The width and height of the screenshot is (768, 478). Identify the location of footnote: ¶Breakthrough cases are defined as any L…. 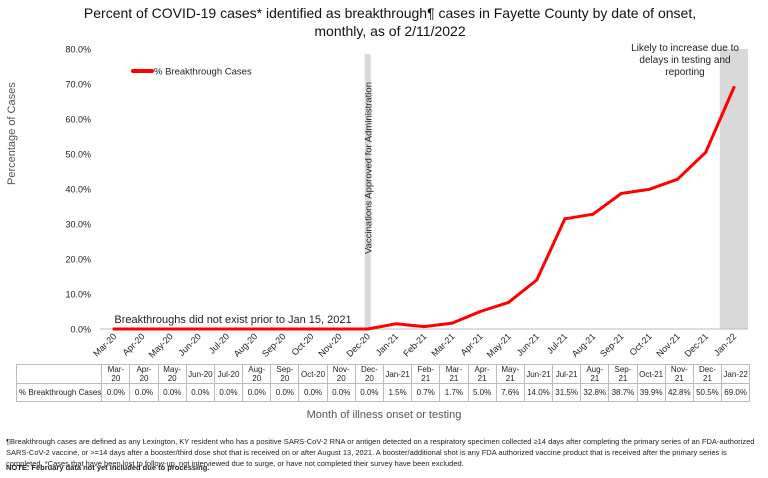
(380, 452).